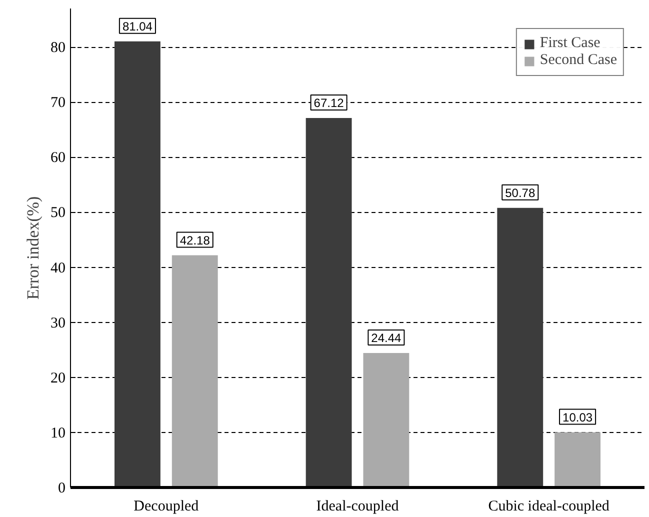 Image resolution: width=649 pixels, height=517 pixels. What do you see at coordinates (358, 506) in the screenshot?
I see `x-tick-label: Ideal-coupled` at bounding box center [358, 506].